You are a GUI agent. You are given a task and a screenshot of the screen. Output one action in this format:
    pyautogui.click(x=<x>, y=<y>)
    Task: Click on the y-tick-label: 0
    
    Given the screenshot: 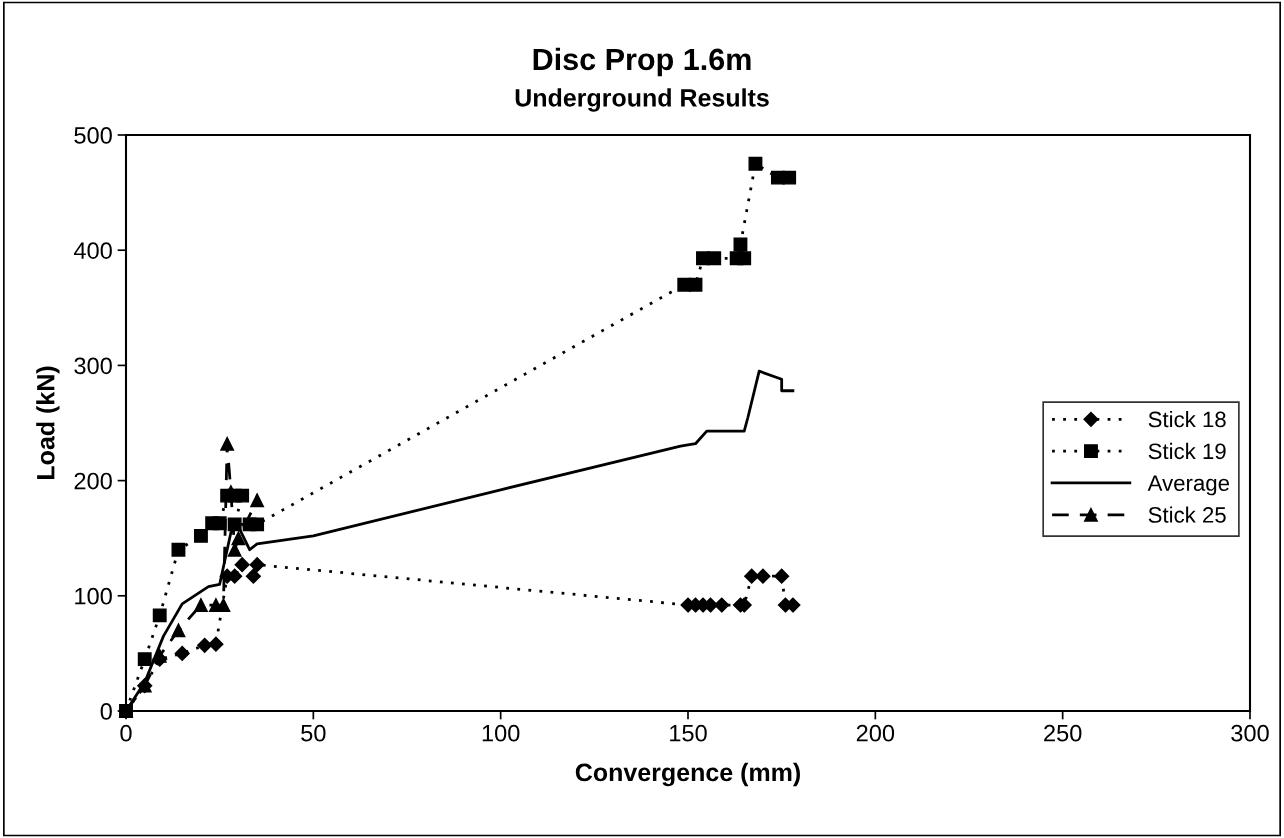 What is the action you would take?
    pyautogui.click(x=106, y=711)
    